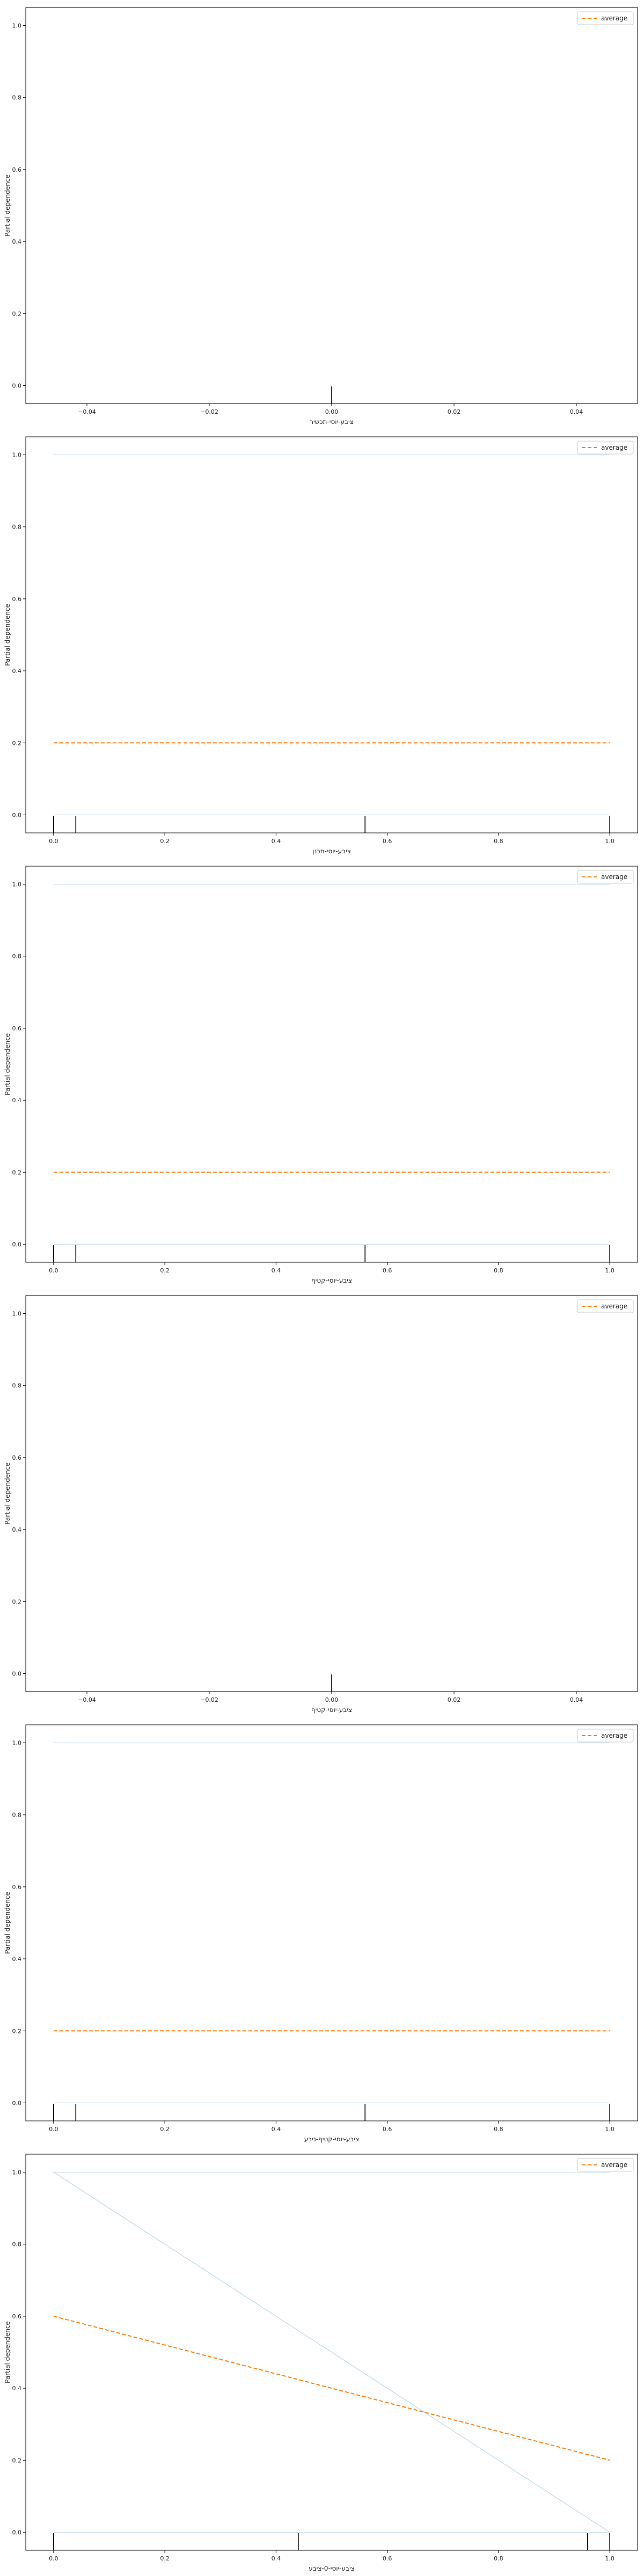  What do you see at coordinates (331, 2139) in the screenshot?
I see `x-axis-label: ציבע-יוסי-קטיף-ניבע` at bounding box center [331, 2139].